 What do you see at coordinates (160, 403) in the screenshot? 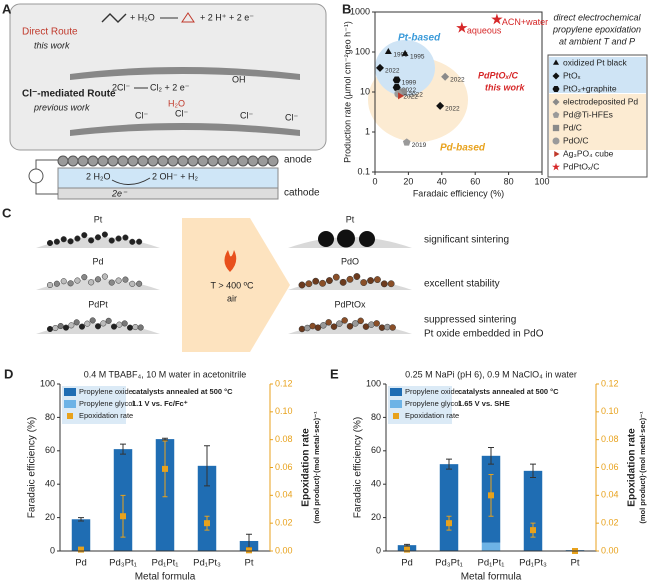
I see `annotation: 1.1 V vs. Fc/Fc⁺` at bounding box center [160, 403].